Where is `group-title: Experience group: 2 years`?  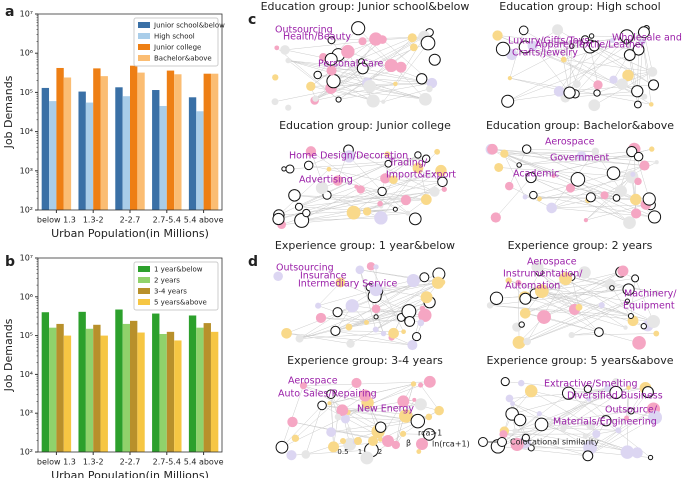 group-title: Experience group: 2 years is located at coordinates (580, 245).